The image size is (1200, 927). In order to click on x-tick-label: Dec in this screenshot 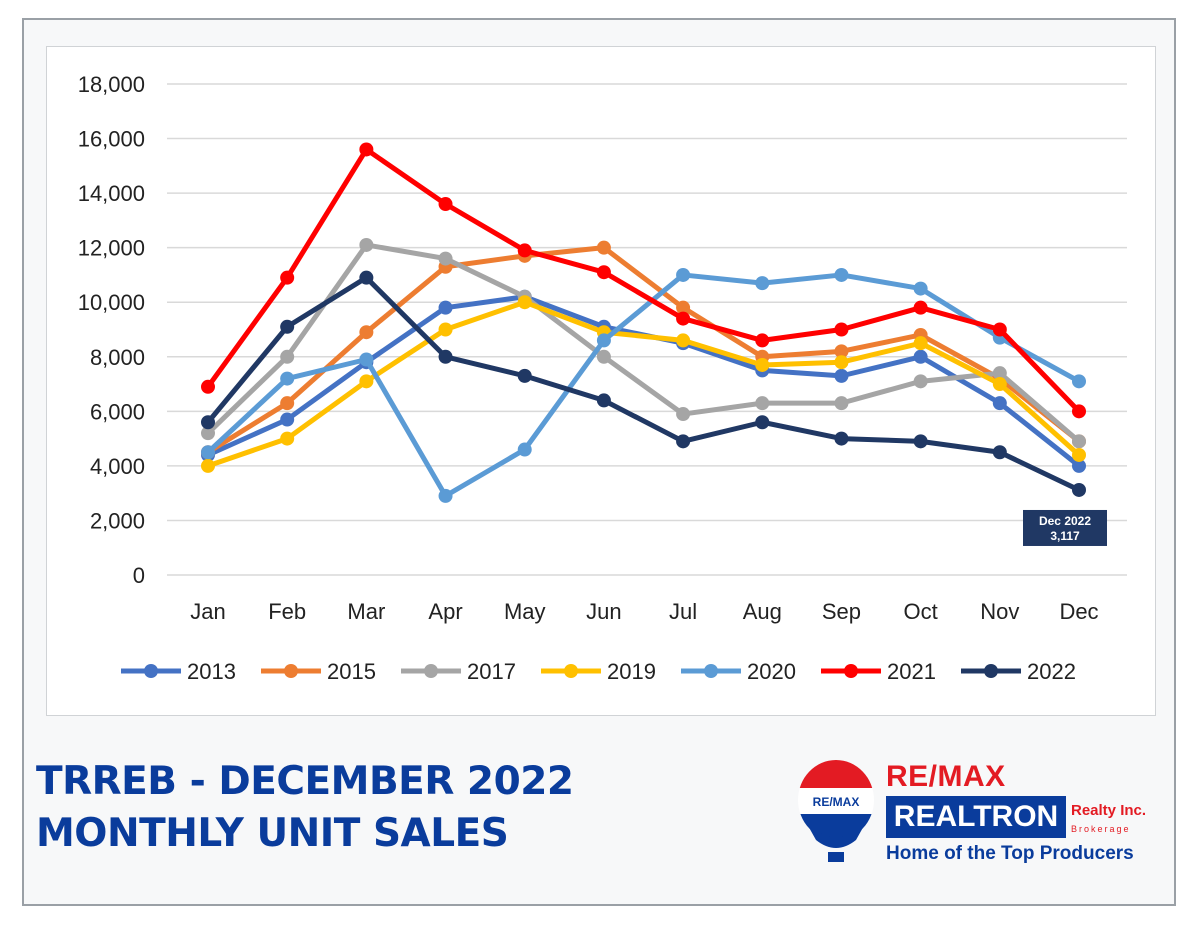, I will do `click(1078, 611)`.